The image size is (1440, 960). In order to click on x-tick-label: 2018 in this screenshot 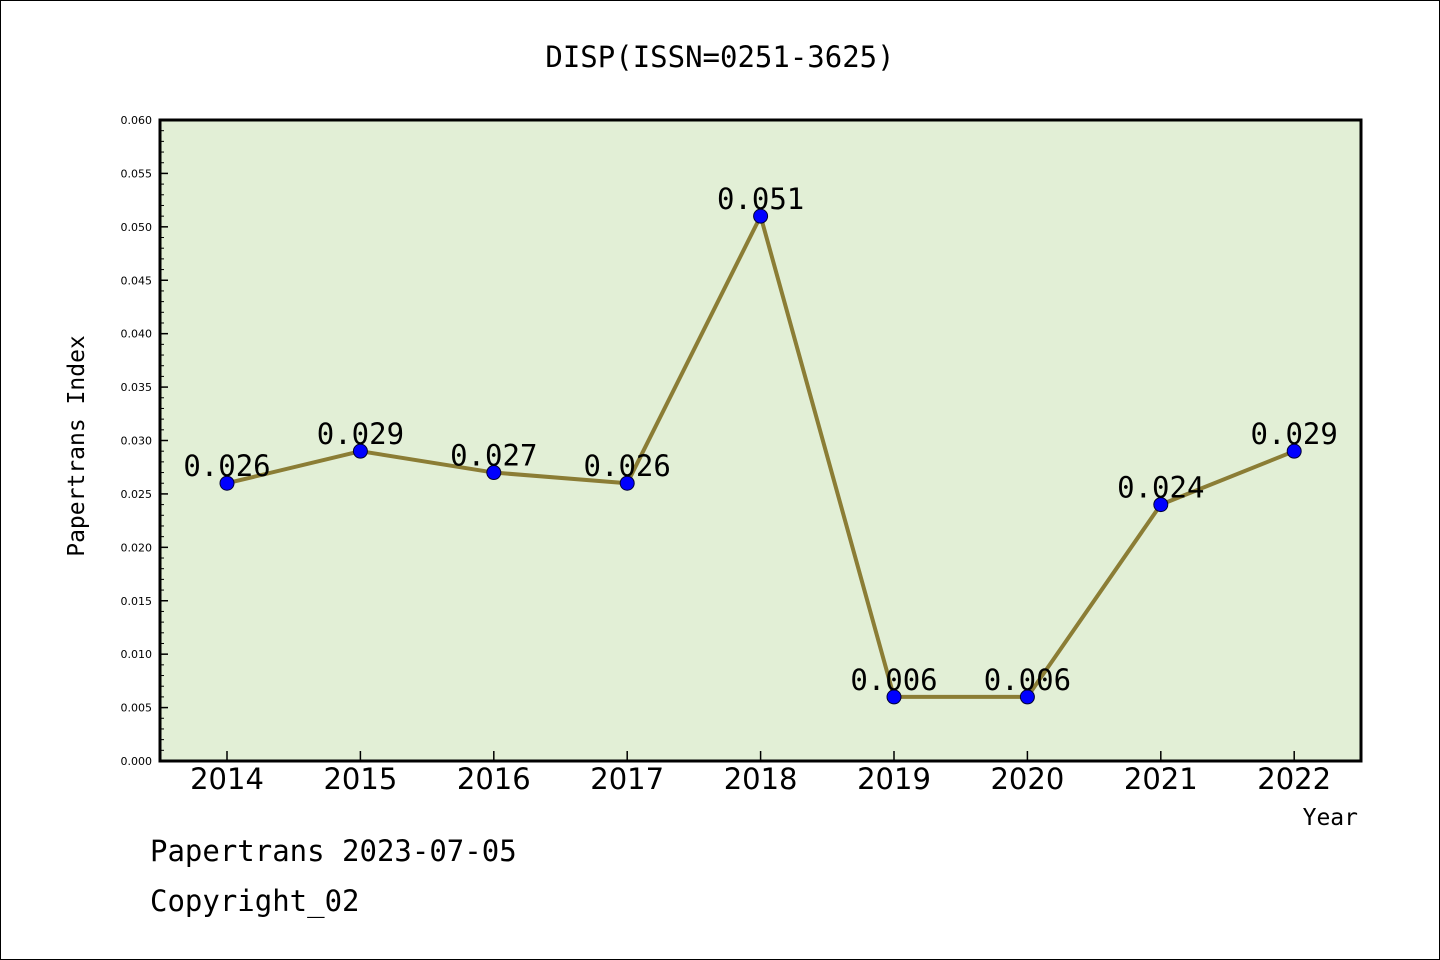, I will do `click(761, 779)`.